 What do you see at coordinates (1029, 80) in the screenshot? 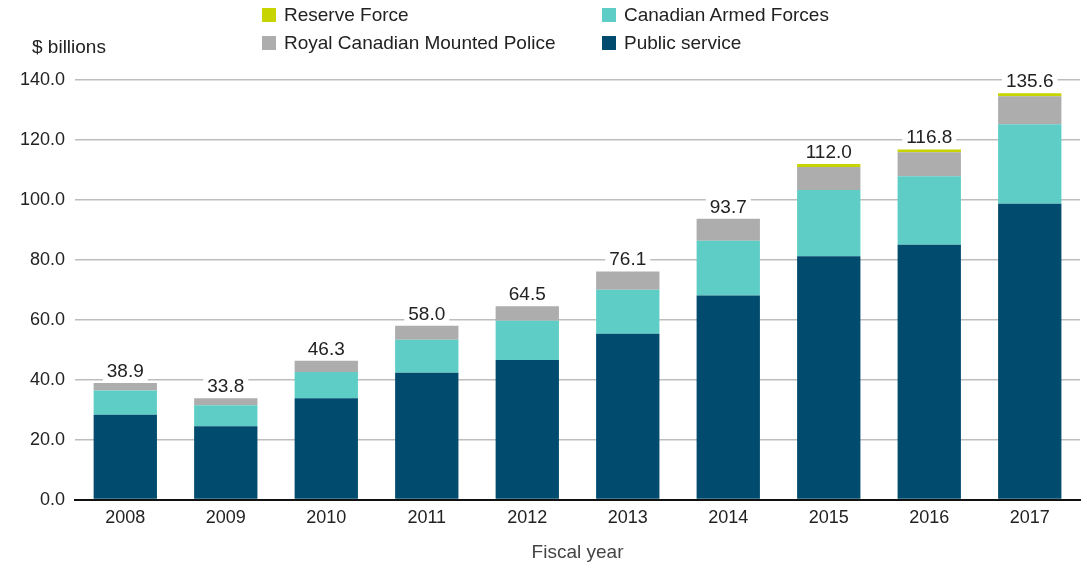
I see `total-label: 135.6` at bounding box center [1029, 80].